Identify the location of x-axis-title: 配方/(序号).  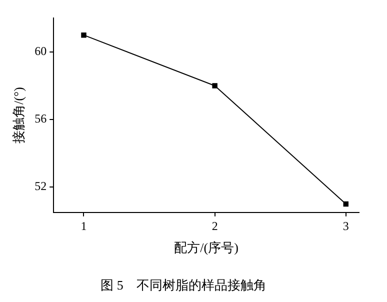
(206, 248).